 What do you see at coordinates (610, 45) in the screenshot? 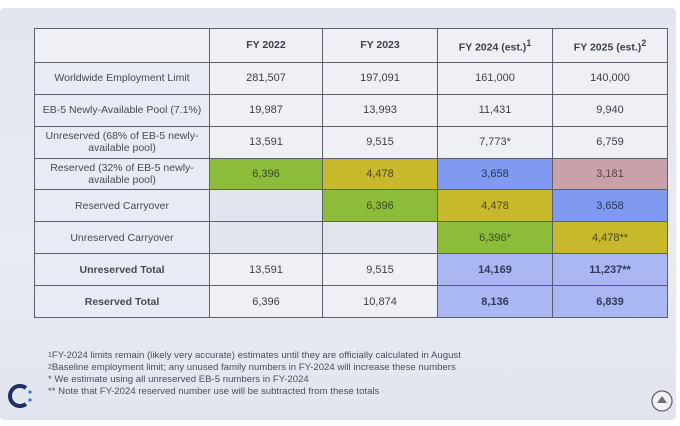
I see `header-fy2025: FY 2025 (est.)2` at bounding box center [610, 45].